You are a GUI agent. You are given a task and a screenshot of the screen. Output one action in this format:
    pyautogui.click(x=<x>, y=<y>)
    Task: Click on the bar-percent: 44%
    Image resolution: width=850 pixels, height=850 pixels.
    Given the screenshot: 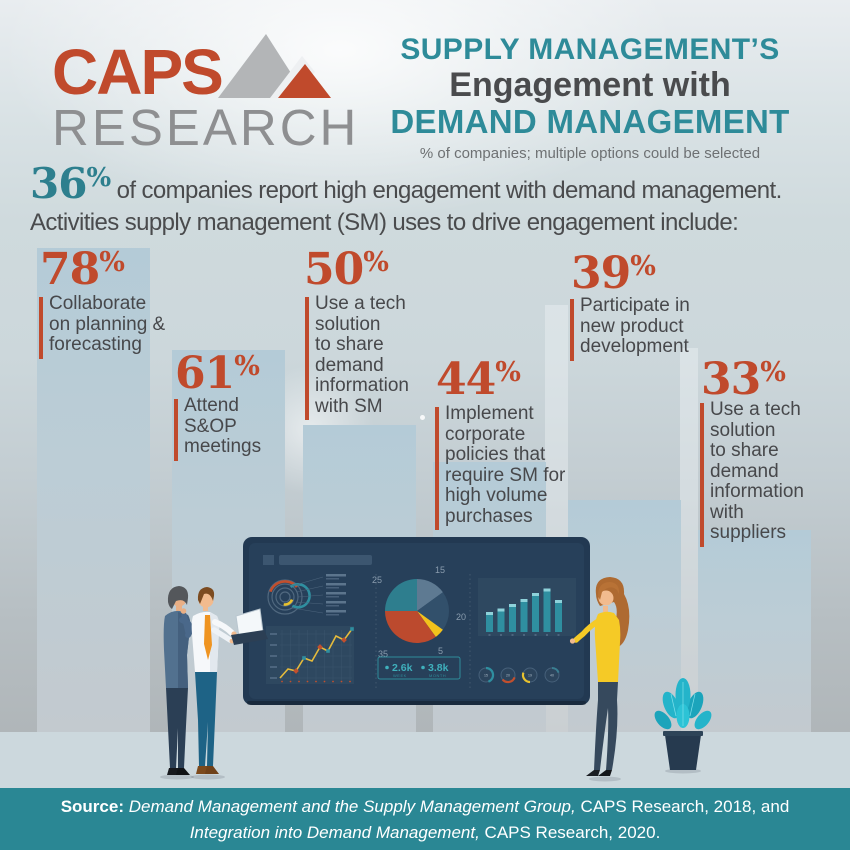 What is the action you would take?
    pyautogui.click(x=478, y=379)
    